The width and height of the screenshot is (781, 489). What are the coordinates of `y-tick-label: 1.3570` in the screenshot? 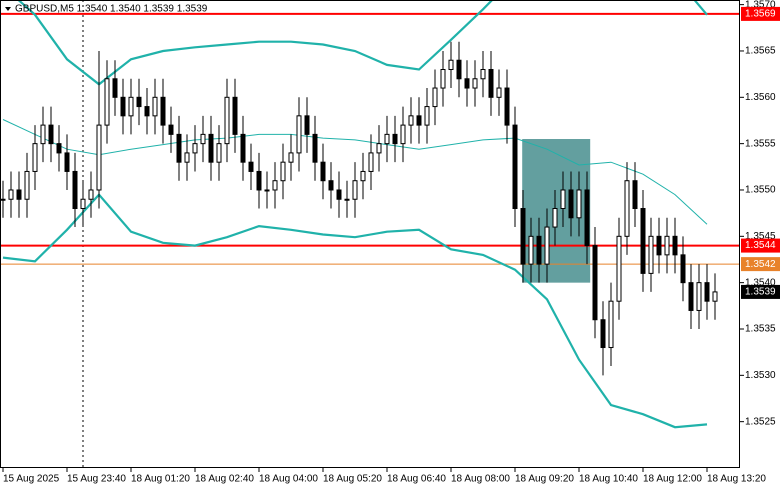 It's located at (760, 5).